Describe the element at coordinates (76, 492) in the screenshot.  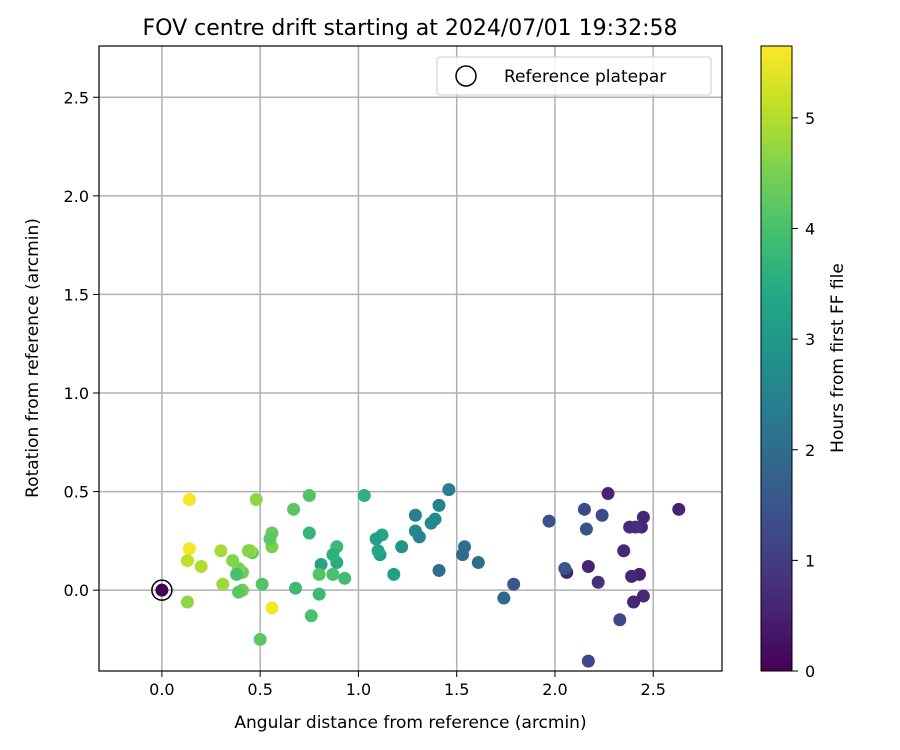
I see `y-tick-label: 0.5` at that location.